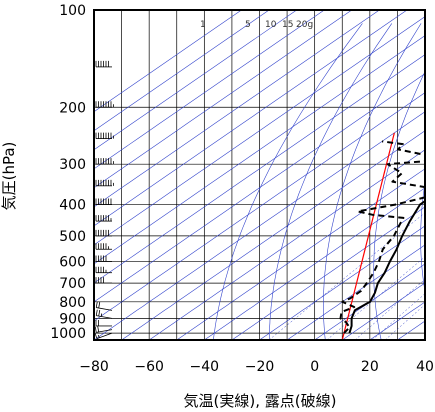  What do you see at coordinates (271, 25) in the screenshot?
I see `mixing-ratio-label-10: 10` at bounding box center [271, 25].